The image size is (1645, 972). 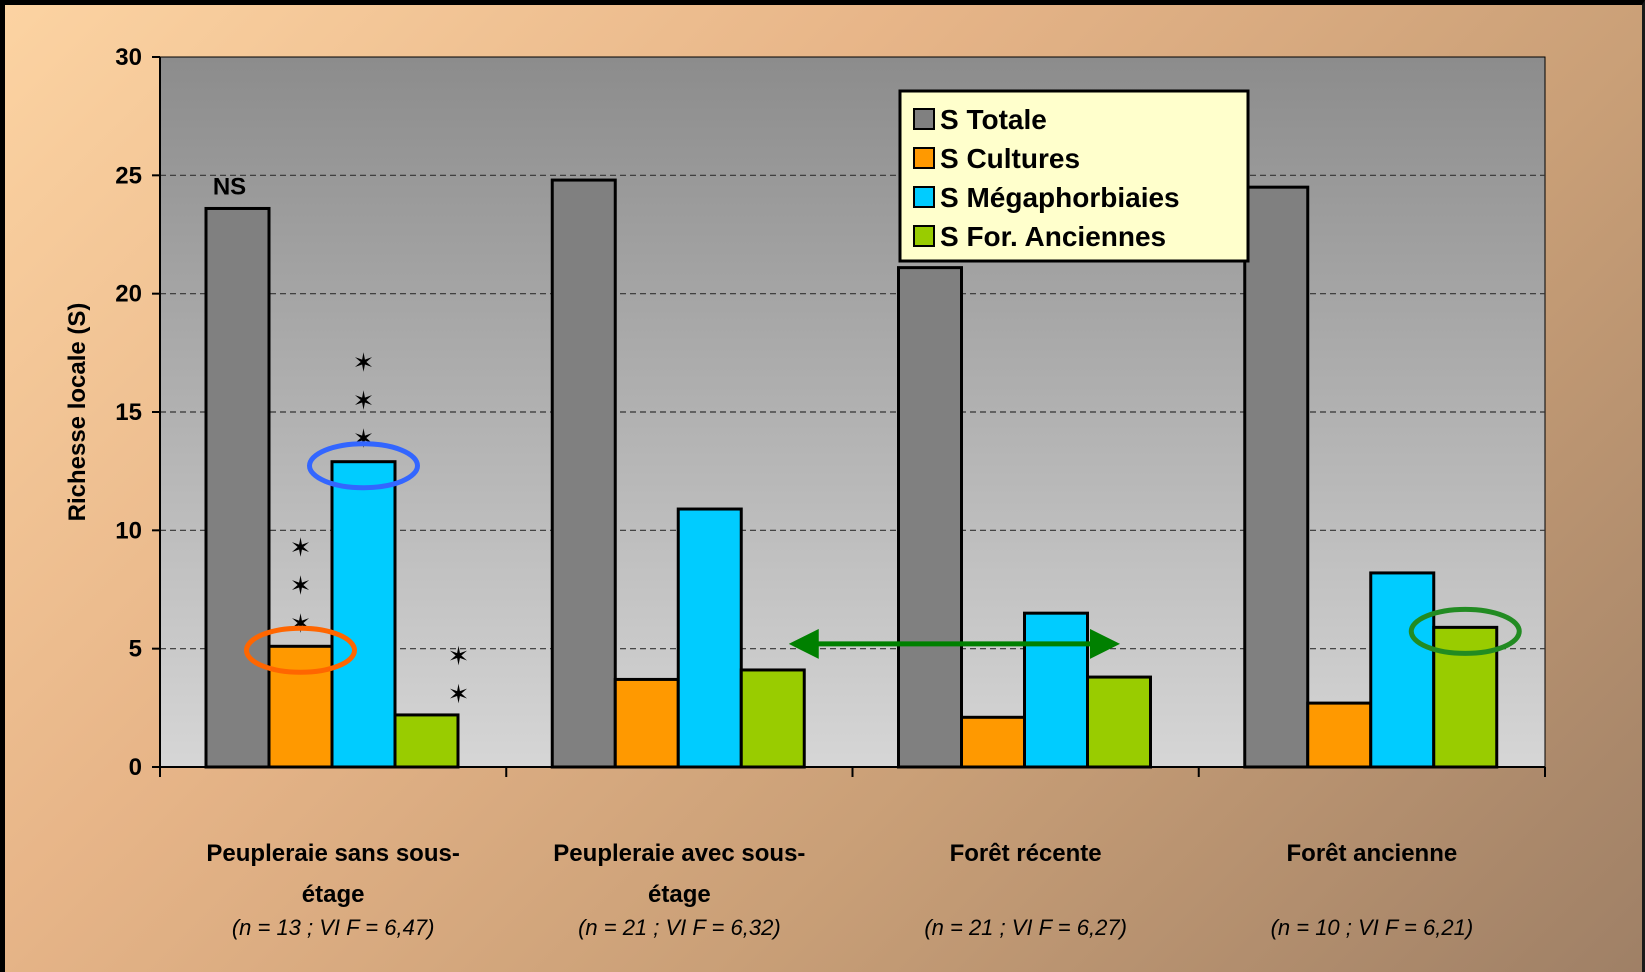 What do you see at coordinates (128, 530) in the screenshot?
I see `y-tick-label: 10` at bounding box center [128, 530].